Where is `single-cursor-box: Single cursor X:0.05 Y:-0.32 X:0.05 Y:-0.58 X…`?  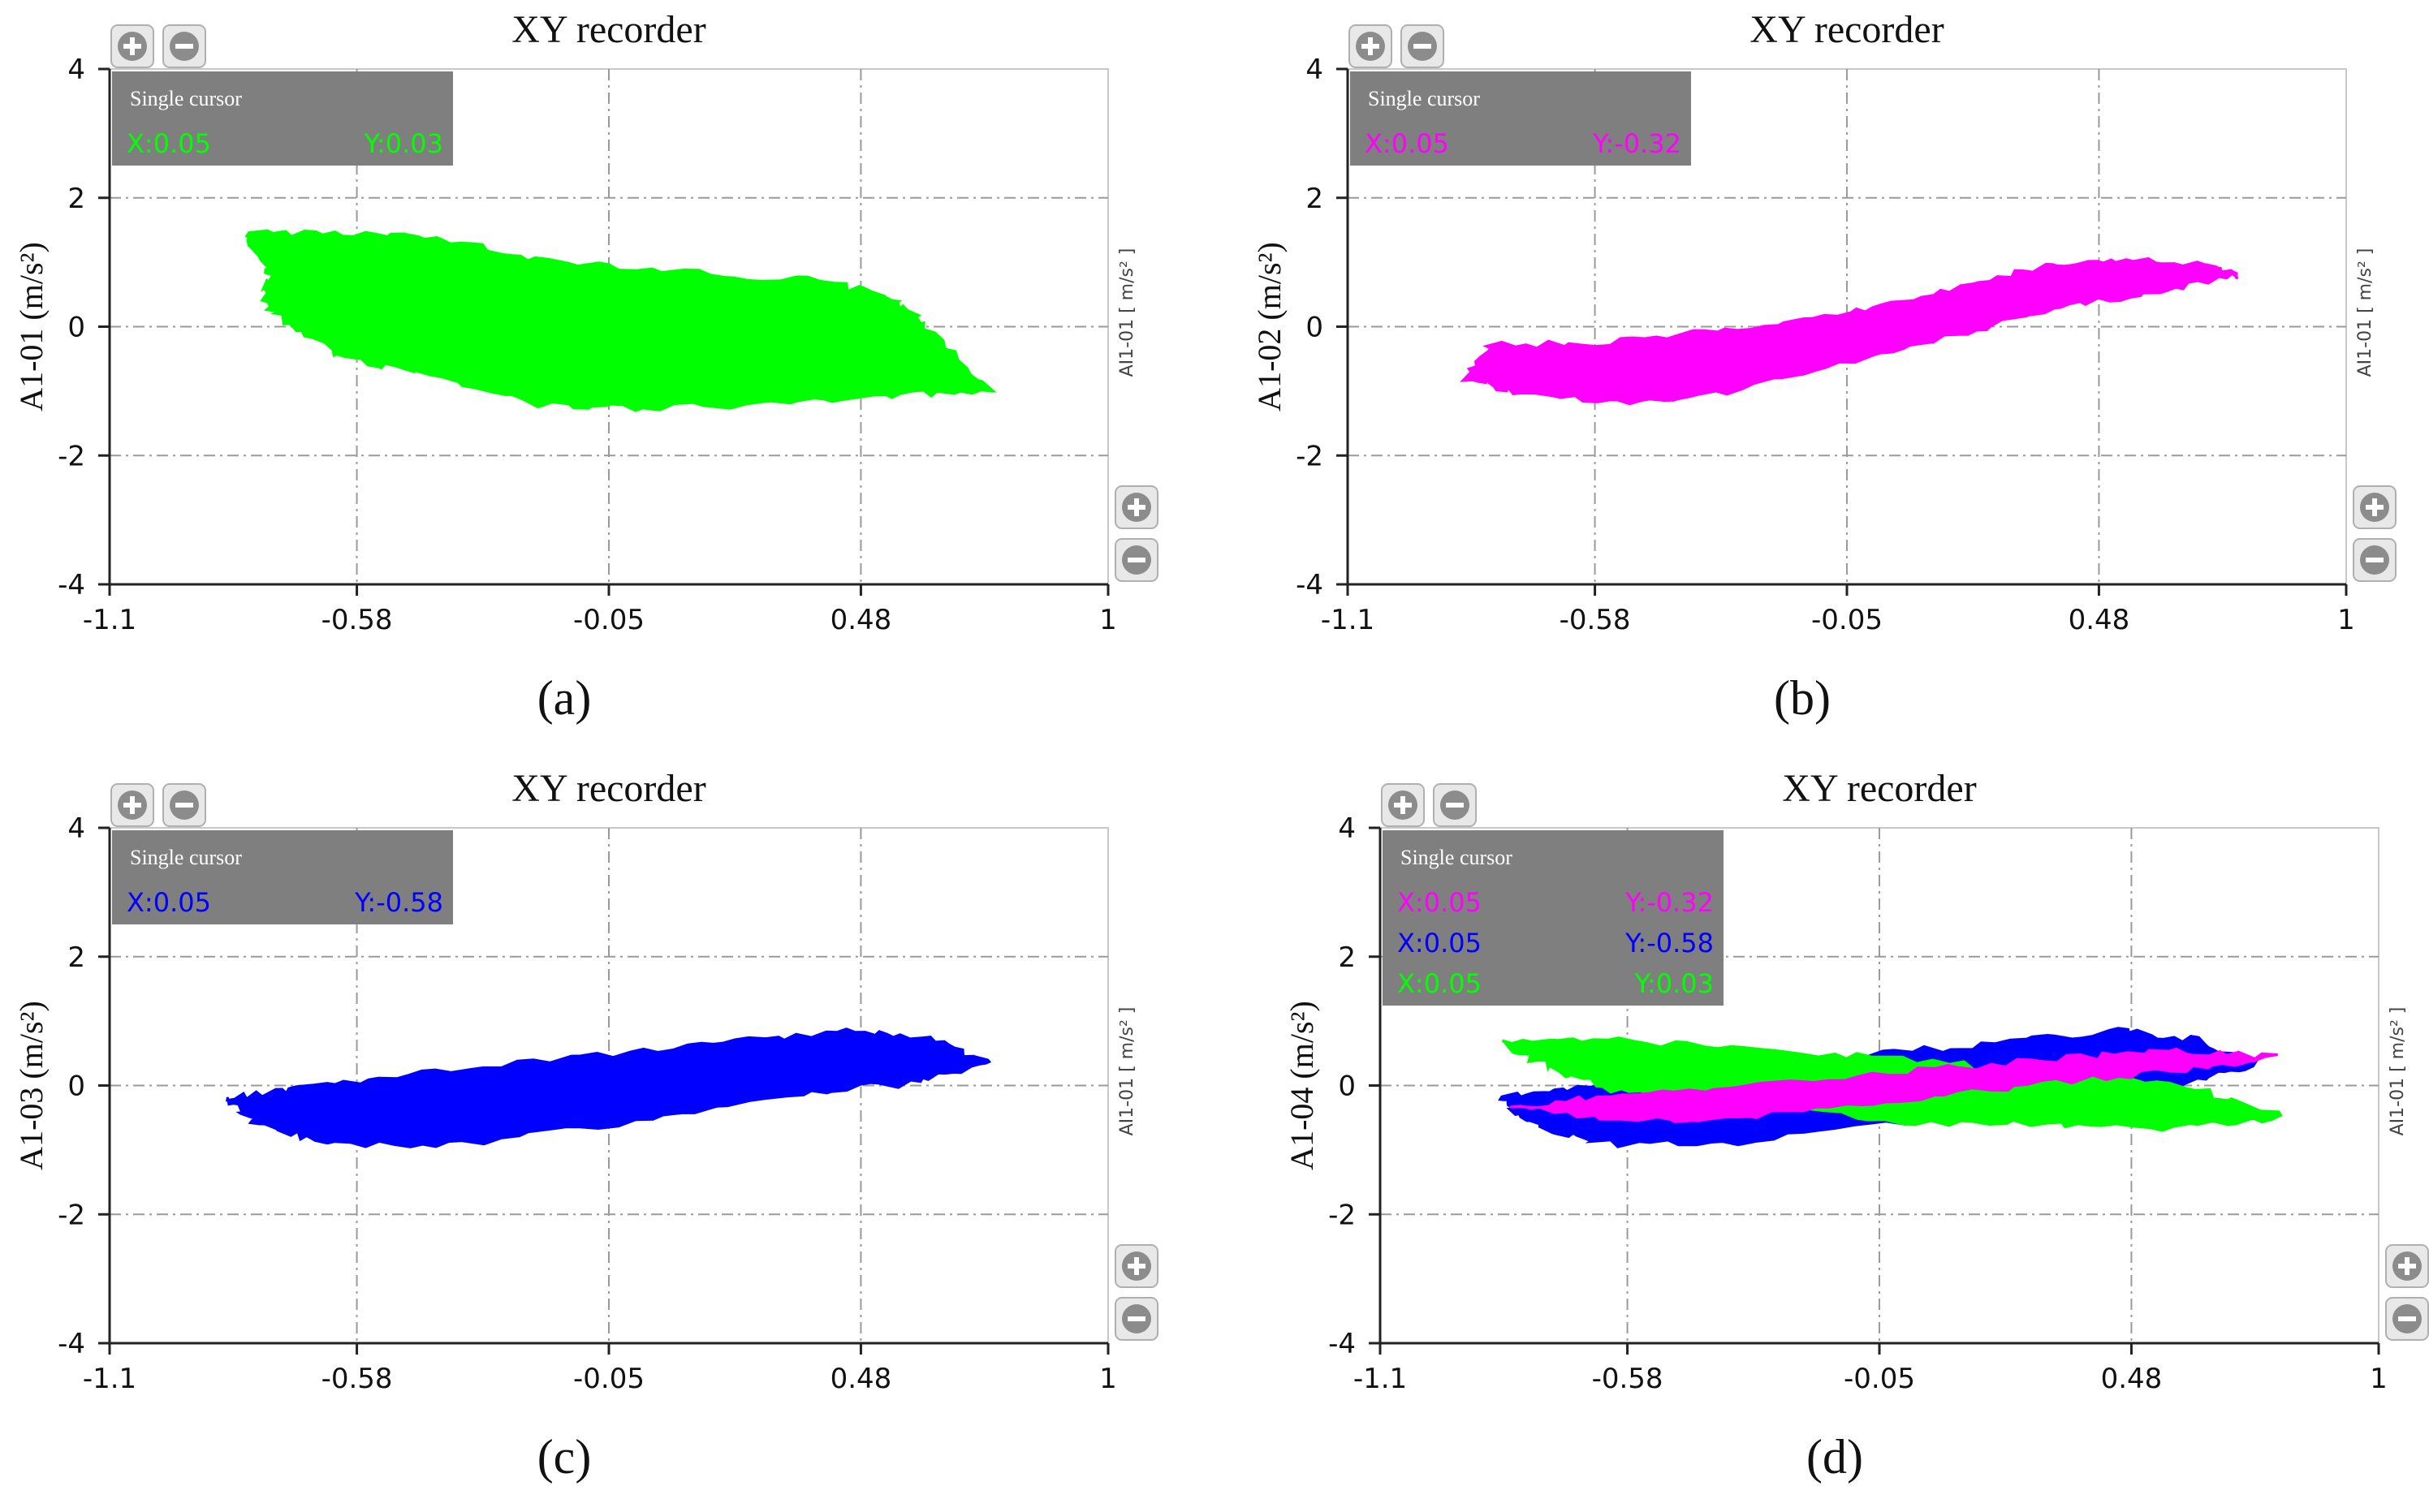
single-cursor-box: Single cursor X:0.05 Y:-0.32 X:0.05 Y:-0.58 X… is located at coordinates (1553, 918).